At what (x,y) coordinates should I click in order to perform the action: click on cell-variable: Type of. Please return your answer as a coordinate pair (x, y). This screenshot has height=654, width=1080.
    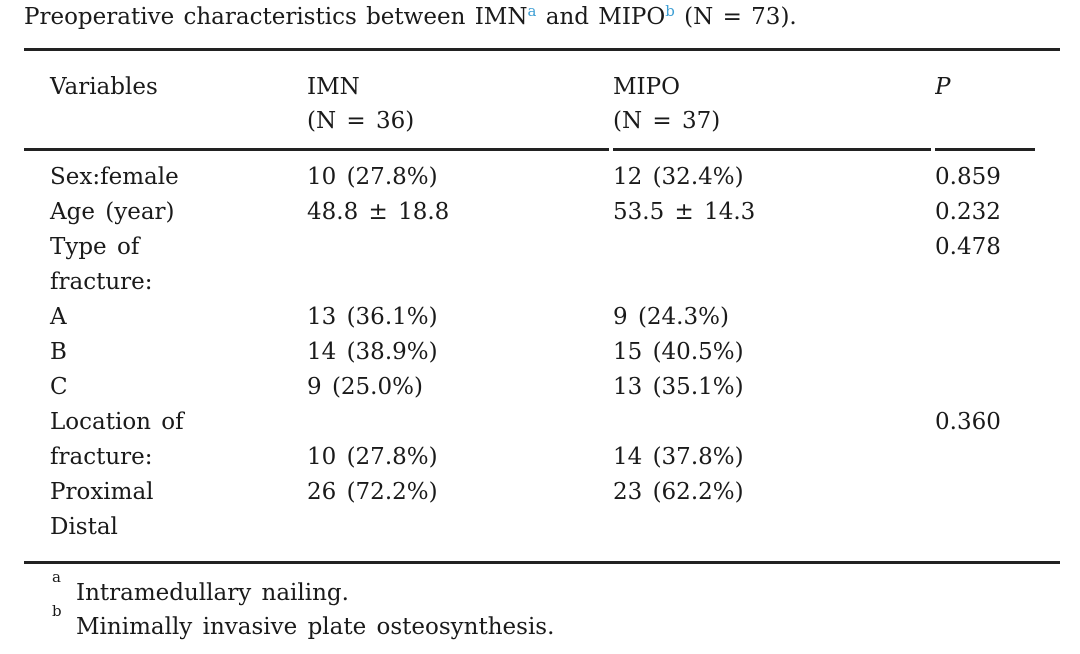
    Looking at the image, I should click on (95, 247).